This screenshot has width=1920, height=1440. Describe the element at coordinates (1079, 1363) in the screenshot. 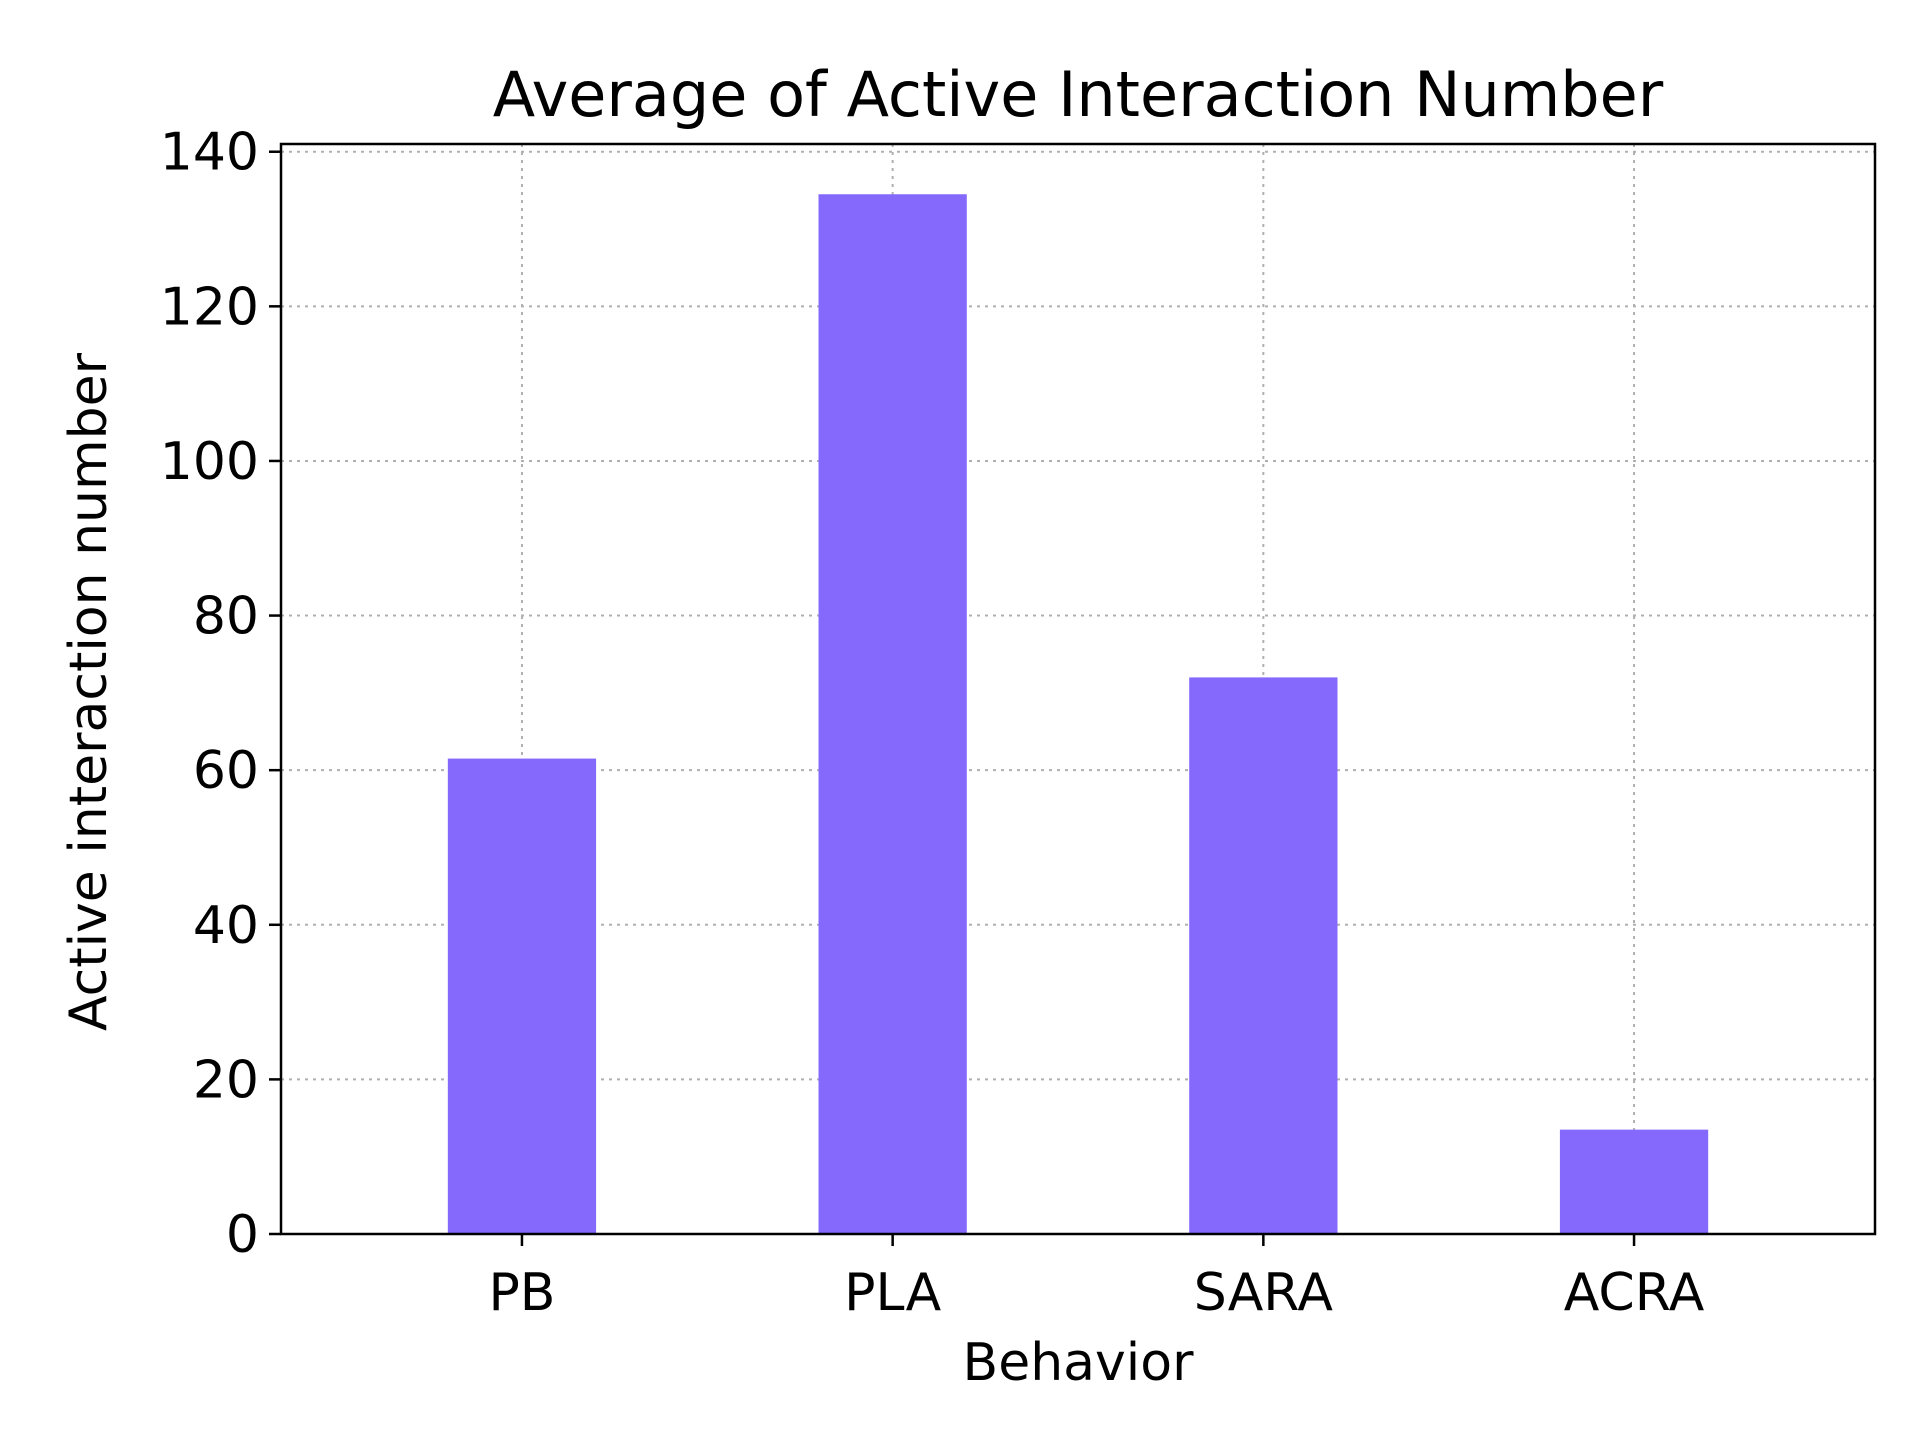

I see `x-axis-label: Behavior` at that location.